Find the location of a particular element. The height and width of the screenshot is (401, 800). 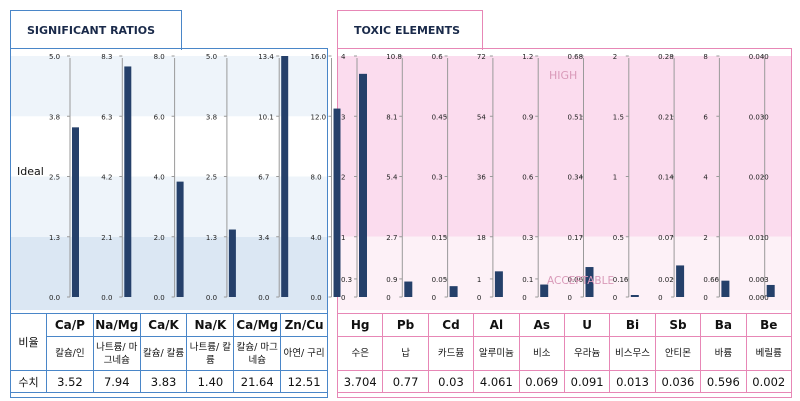

element-value-cell: 0.069 is located at coordinates (541, 381).